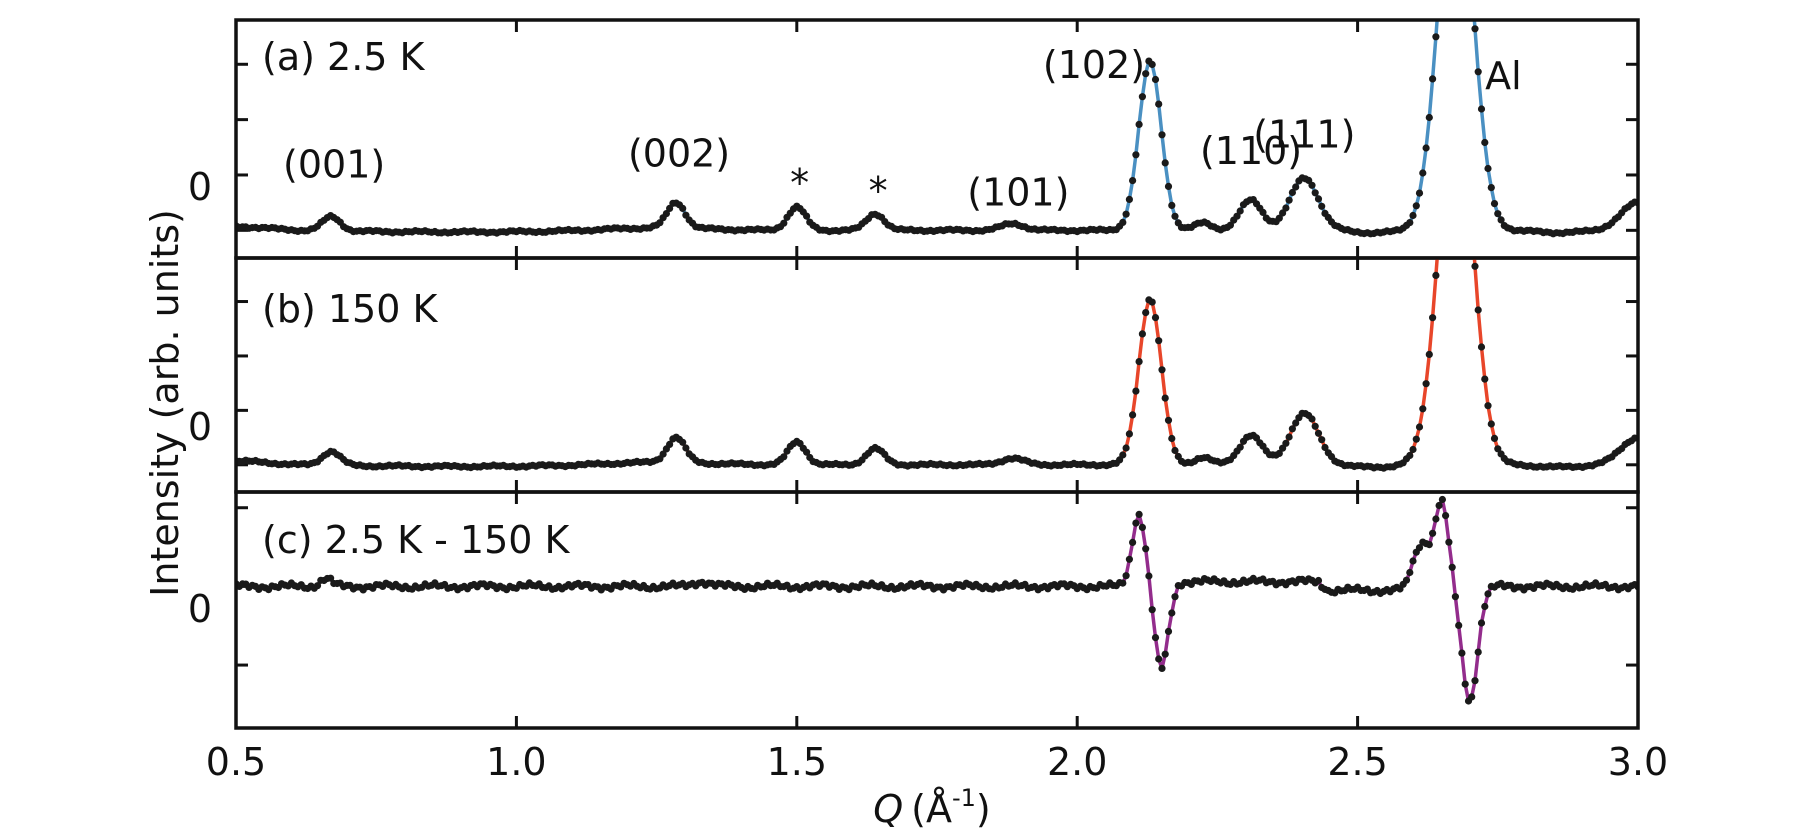 The height and width of the screenshot is (834, 1800). I want to click on peak-annotation: (110), so click(1251, 151).